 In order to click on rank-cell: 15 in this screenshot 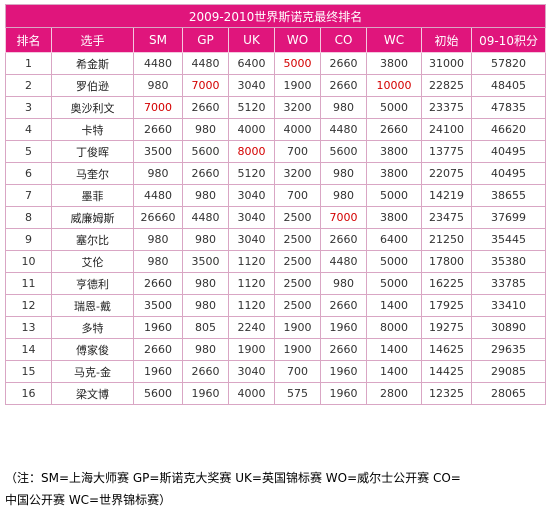, I will do `click(28, 371)`.